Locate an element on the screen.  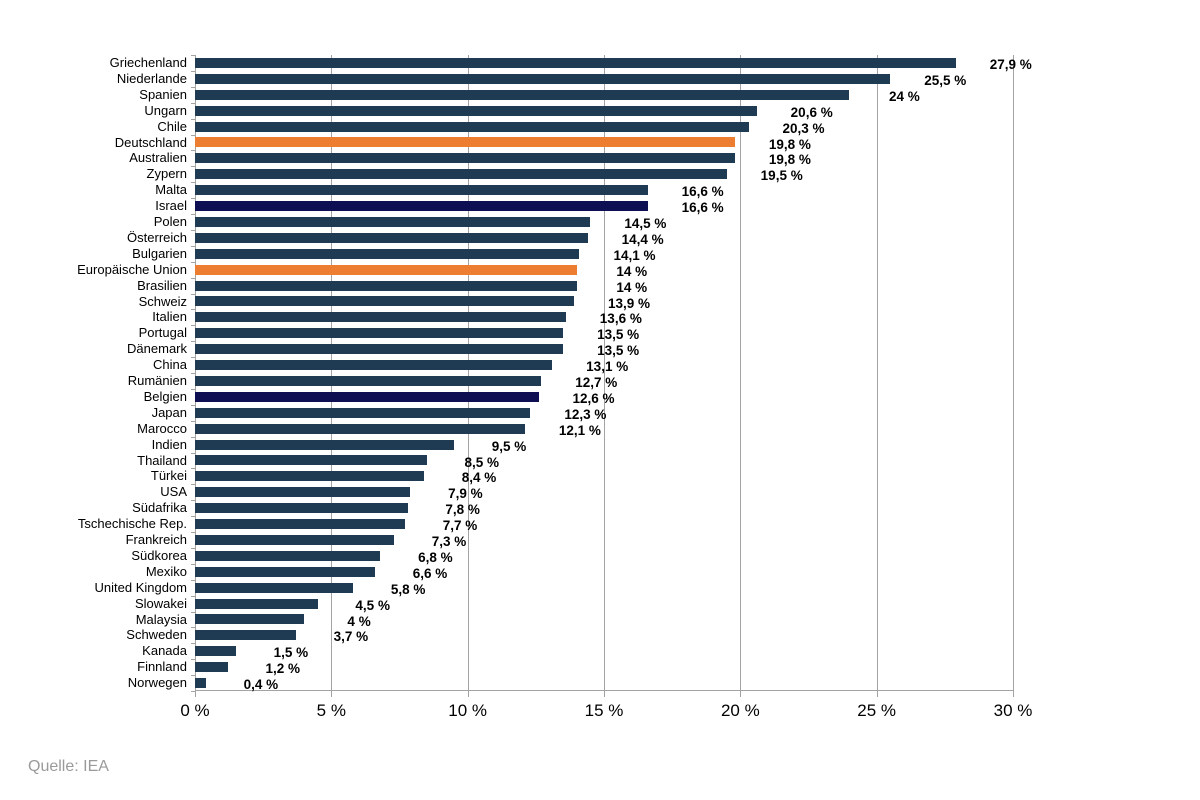
bar-value-label: 13,6 % is located at coordinates (620, 319).